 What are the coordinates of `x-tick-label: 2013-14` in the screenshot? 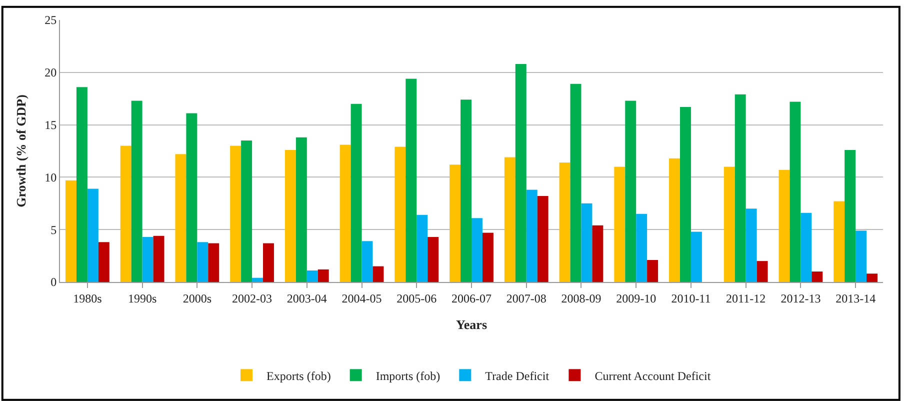 It's located at (856, 298).